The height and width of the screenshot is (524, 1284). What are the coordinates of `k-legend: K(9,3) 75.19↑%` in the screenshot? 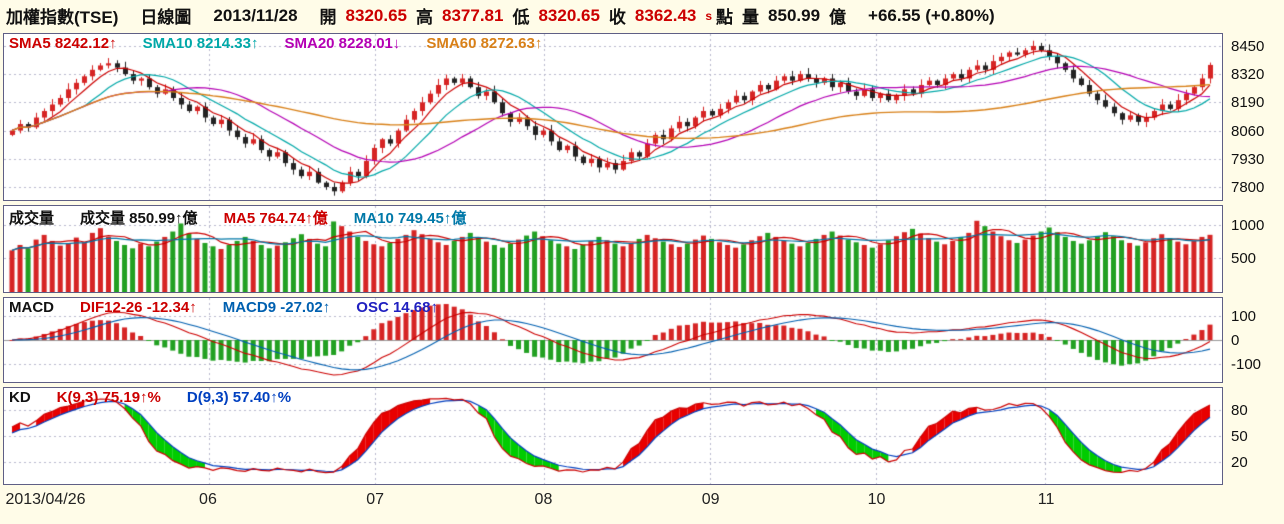 It's located at (108, 397).